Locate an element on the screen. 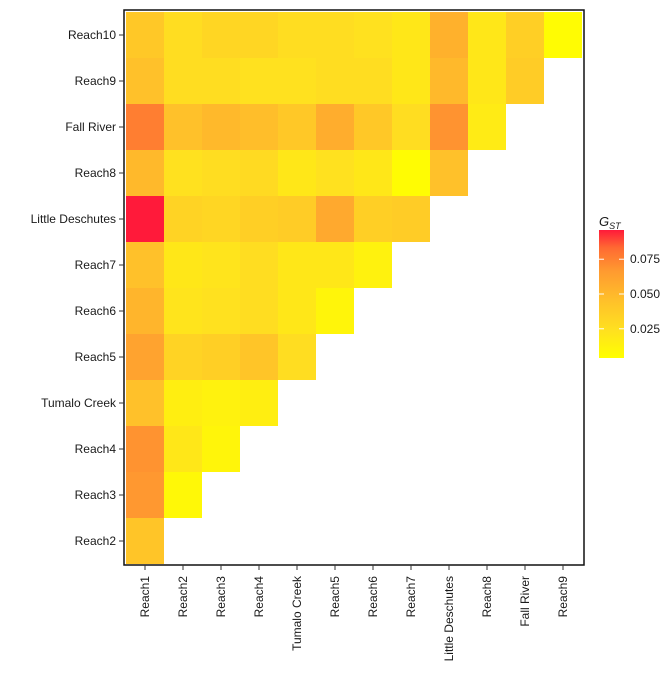 Image resolution: width=668 pixels, height=687 pixels. legend-tick-label: 0.050 is located at coordinates (645, 294).